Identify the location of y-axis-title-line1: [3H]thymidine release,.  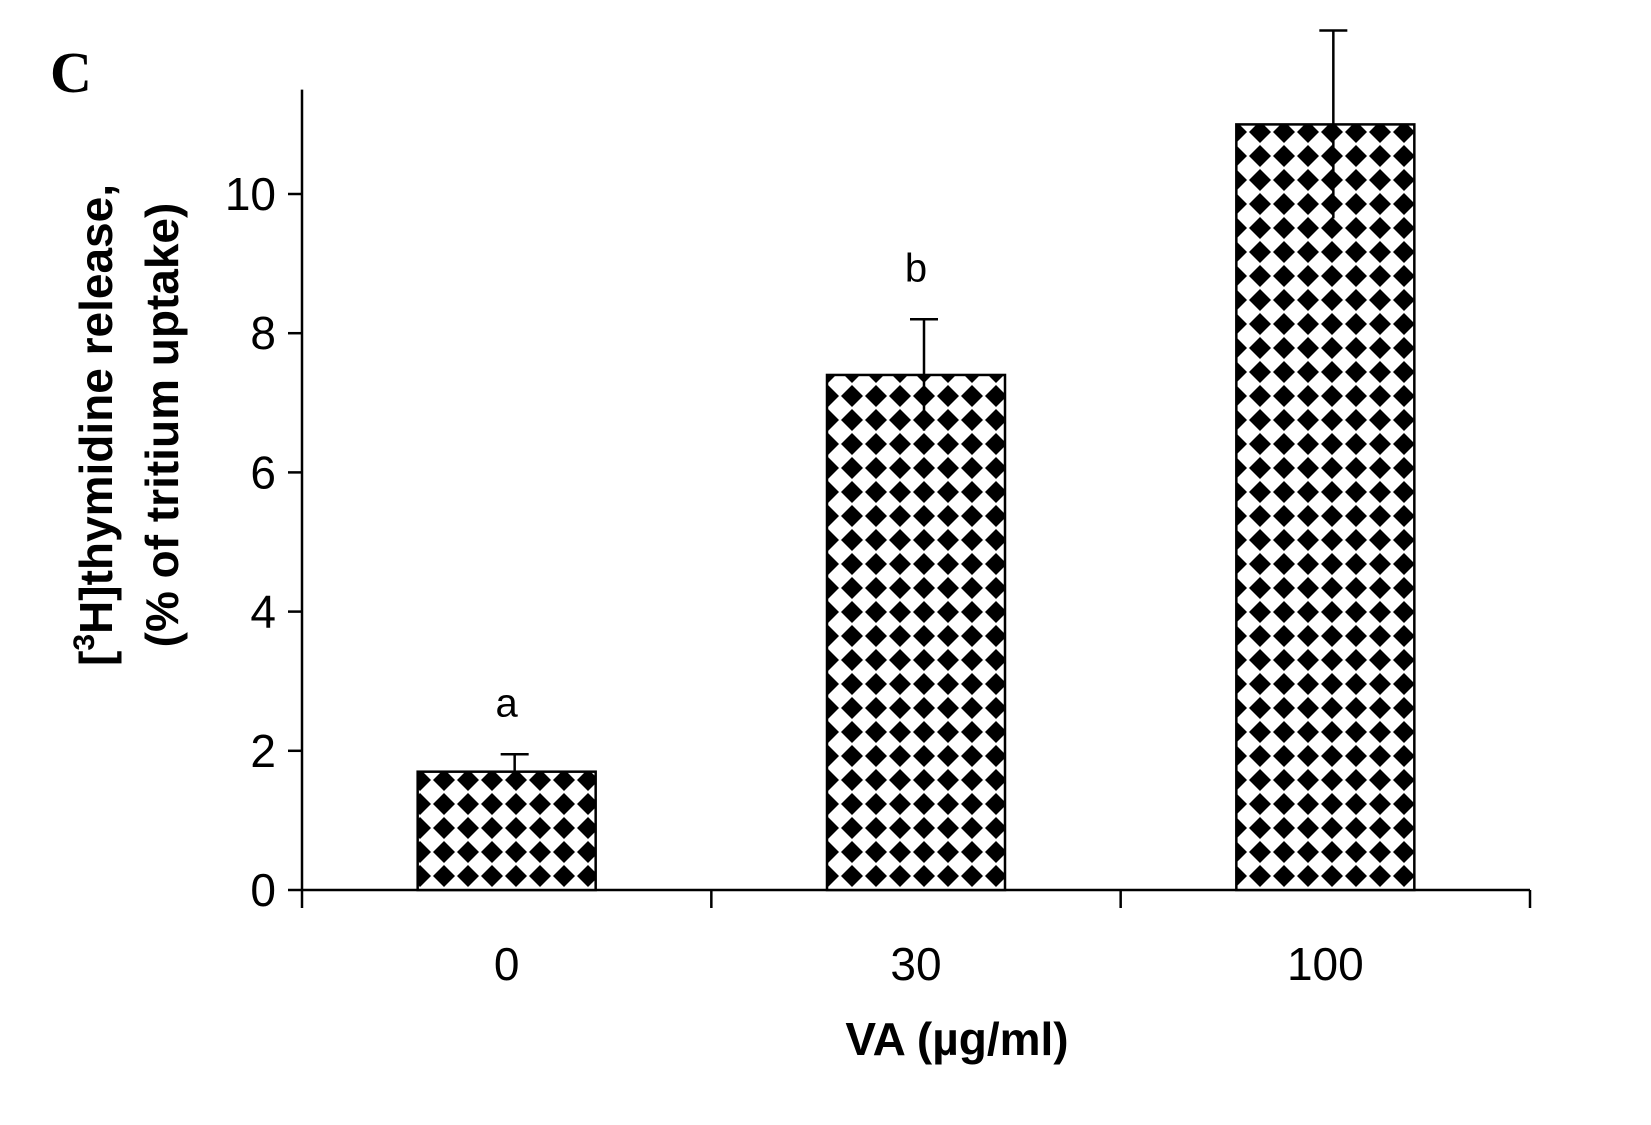
(95, 425).